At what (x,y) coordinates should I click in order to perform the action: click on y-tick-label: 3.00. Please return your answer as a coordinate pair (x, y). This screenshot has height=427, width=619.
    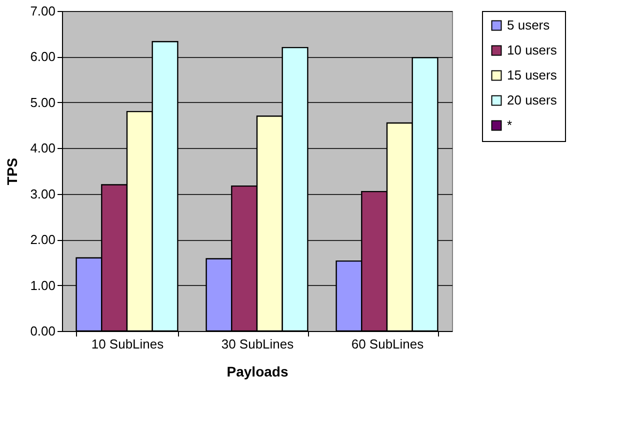
    Looking at the image, I should click on (43, 194).